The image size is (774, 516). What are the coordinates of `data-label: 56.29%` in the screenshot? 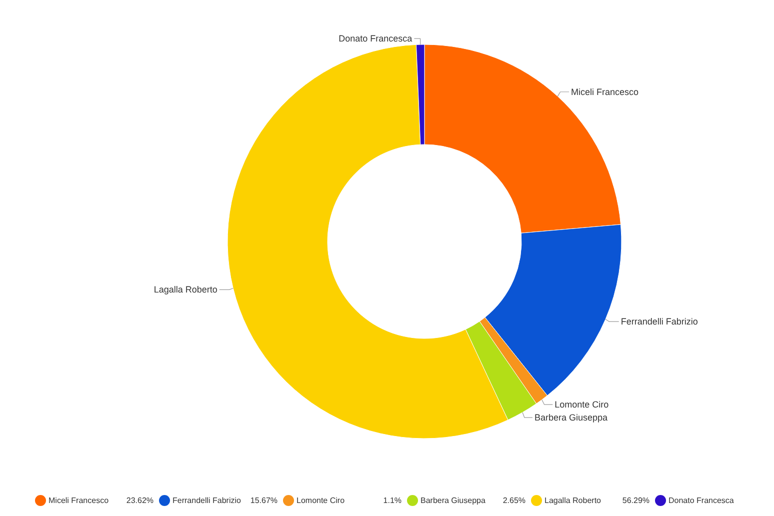 It's located at (636, 500).